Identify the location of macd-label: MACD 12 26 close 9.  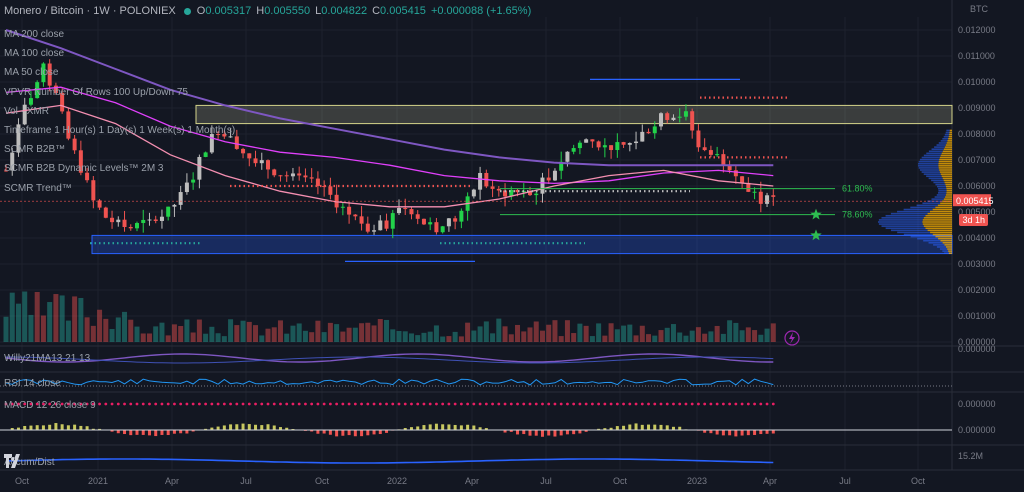
(50, 405).